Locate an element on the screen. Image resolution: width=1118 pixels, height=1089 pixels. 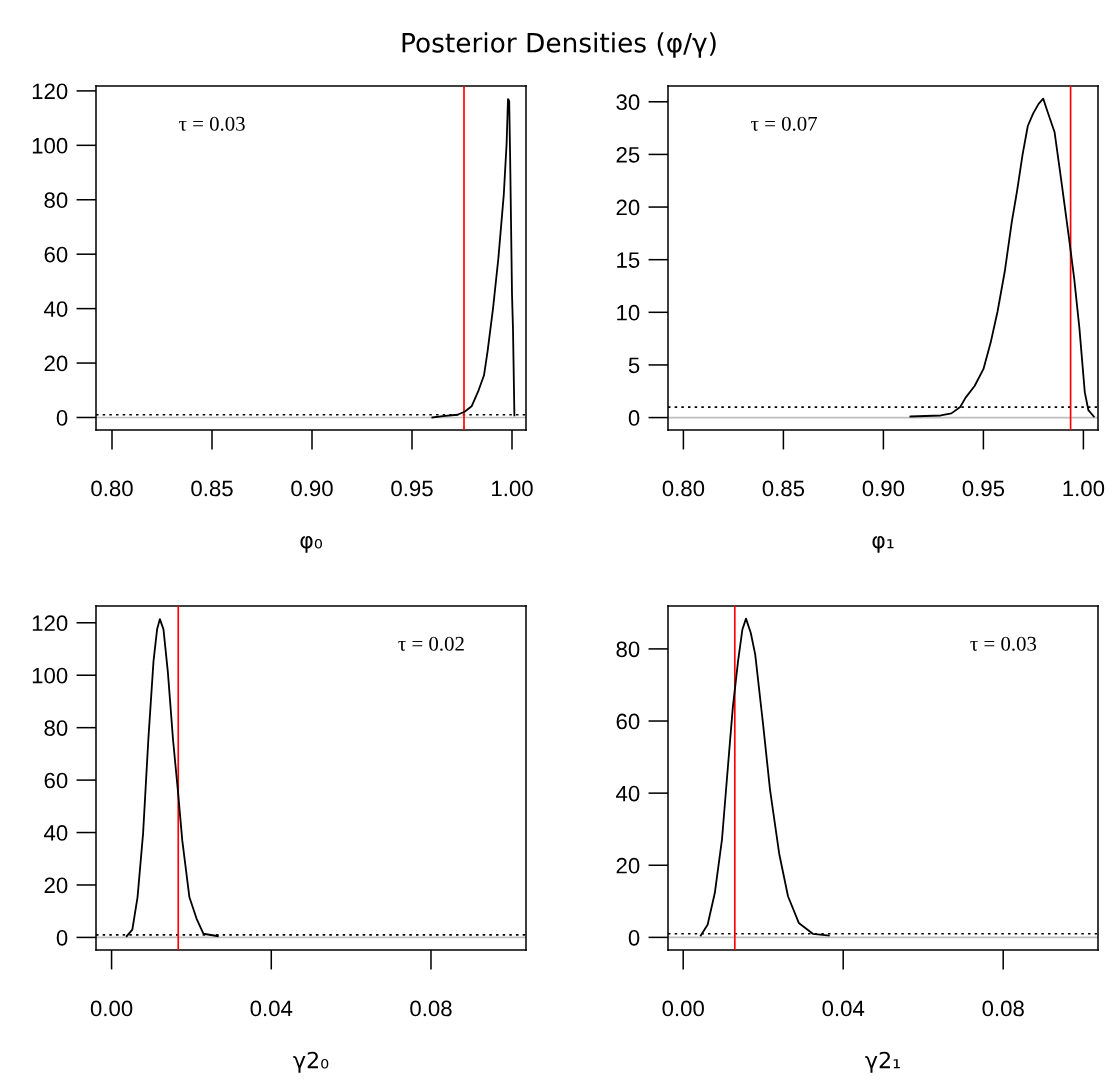
x-axis-title: γ2₁ is located at coordinates (882, 1062).